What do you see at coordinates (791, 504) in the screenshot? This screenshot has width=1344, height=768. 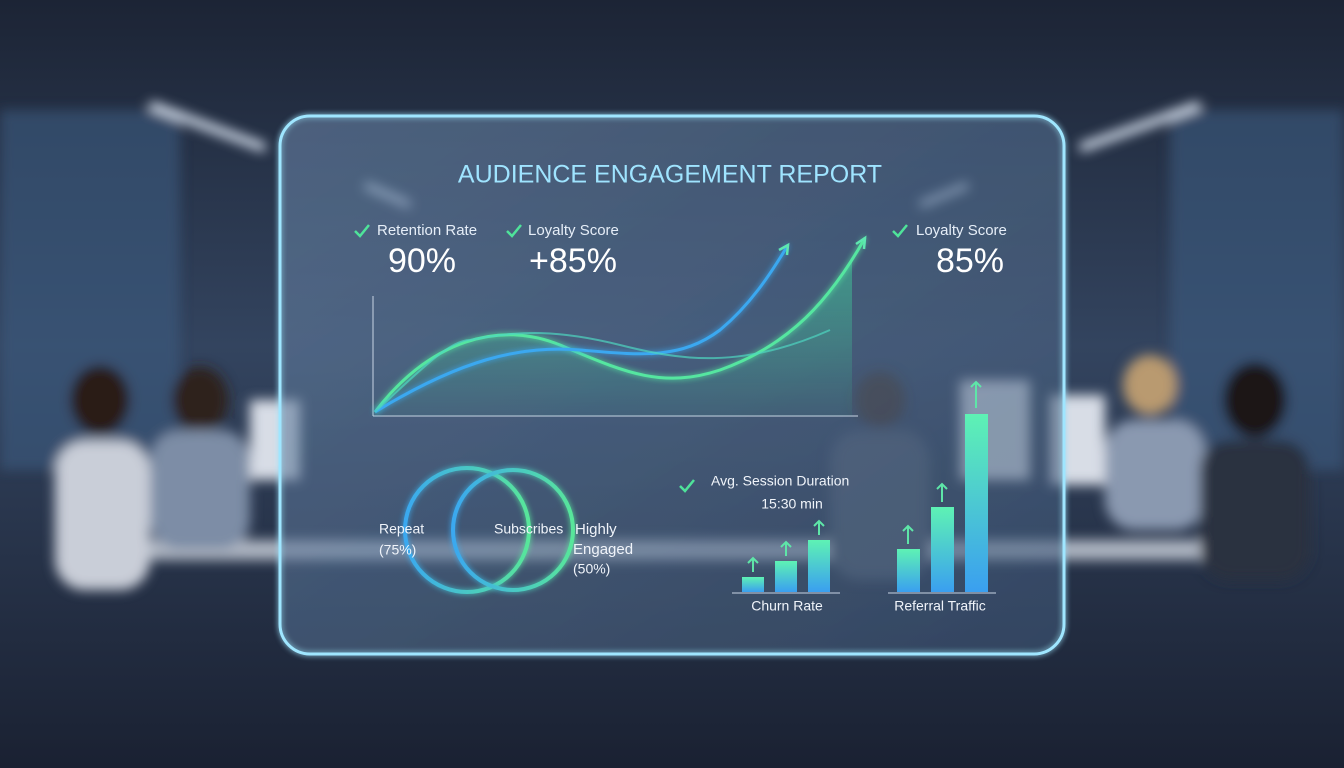 I see `session-value: 15:30 min` at bounding box center [791, 504].